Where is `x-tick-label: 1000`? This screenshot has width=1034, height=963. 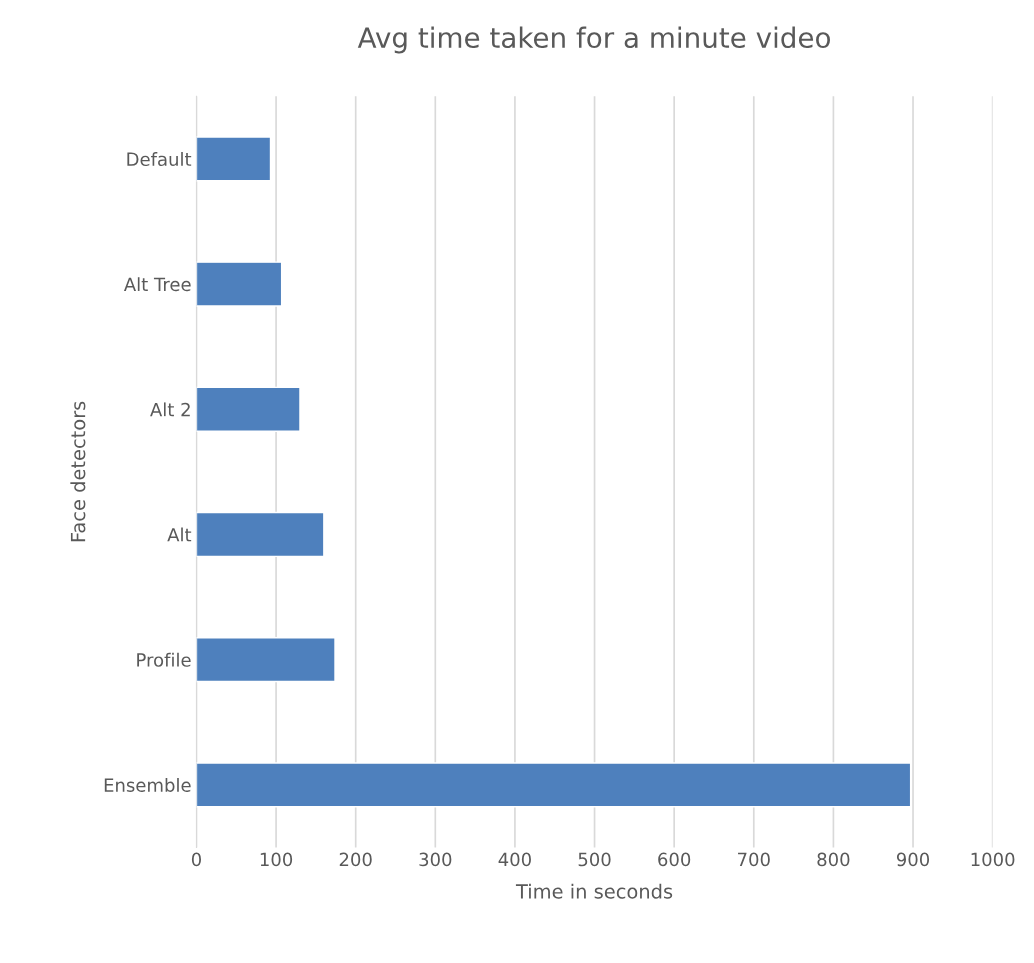
x-tick-label: 1000 is located at coordinates (993, 859).